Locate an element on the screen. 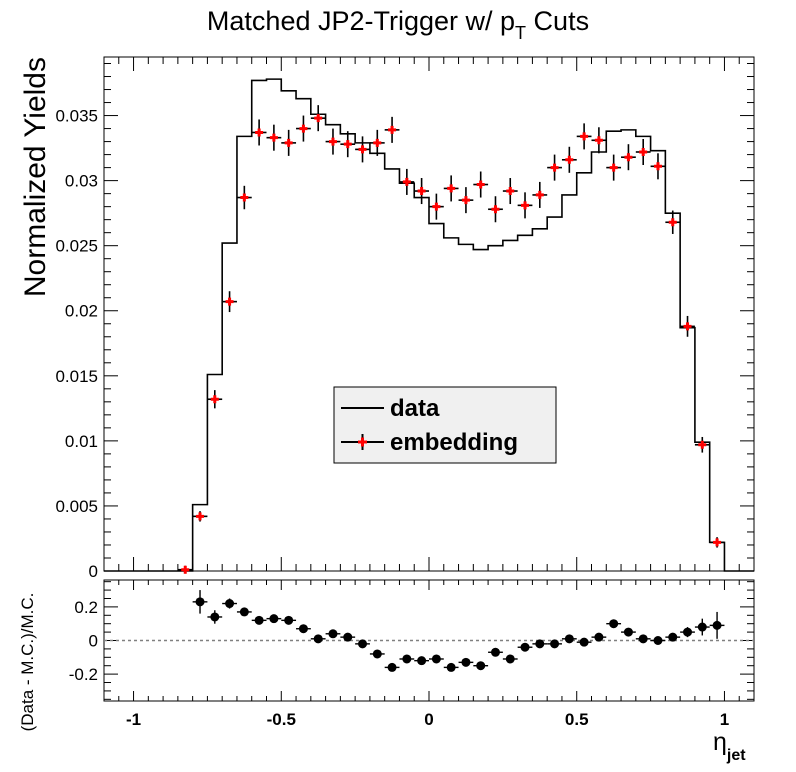 The height and width of the screenshot is (772, 796). bottom-x-tick-label: 0 is located at coordinates (428, 719).